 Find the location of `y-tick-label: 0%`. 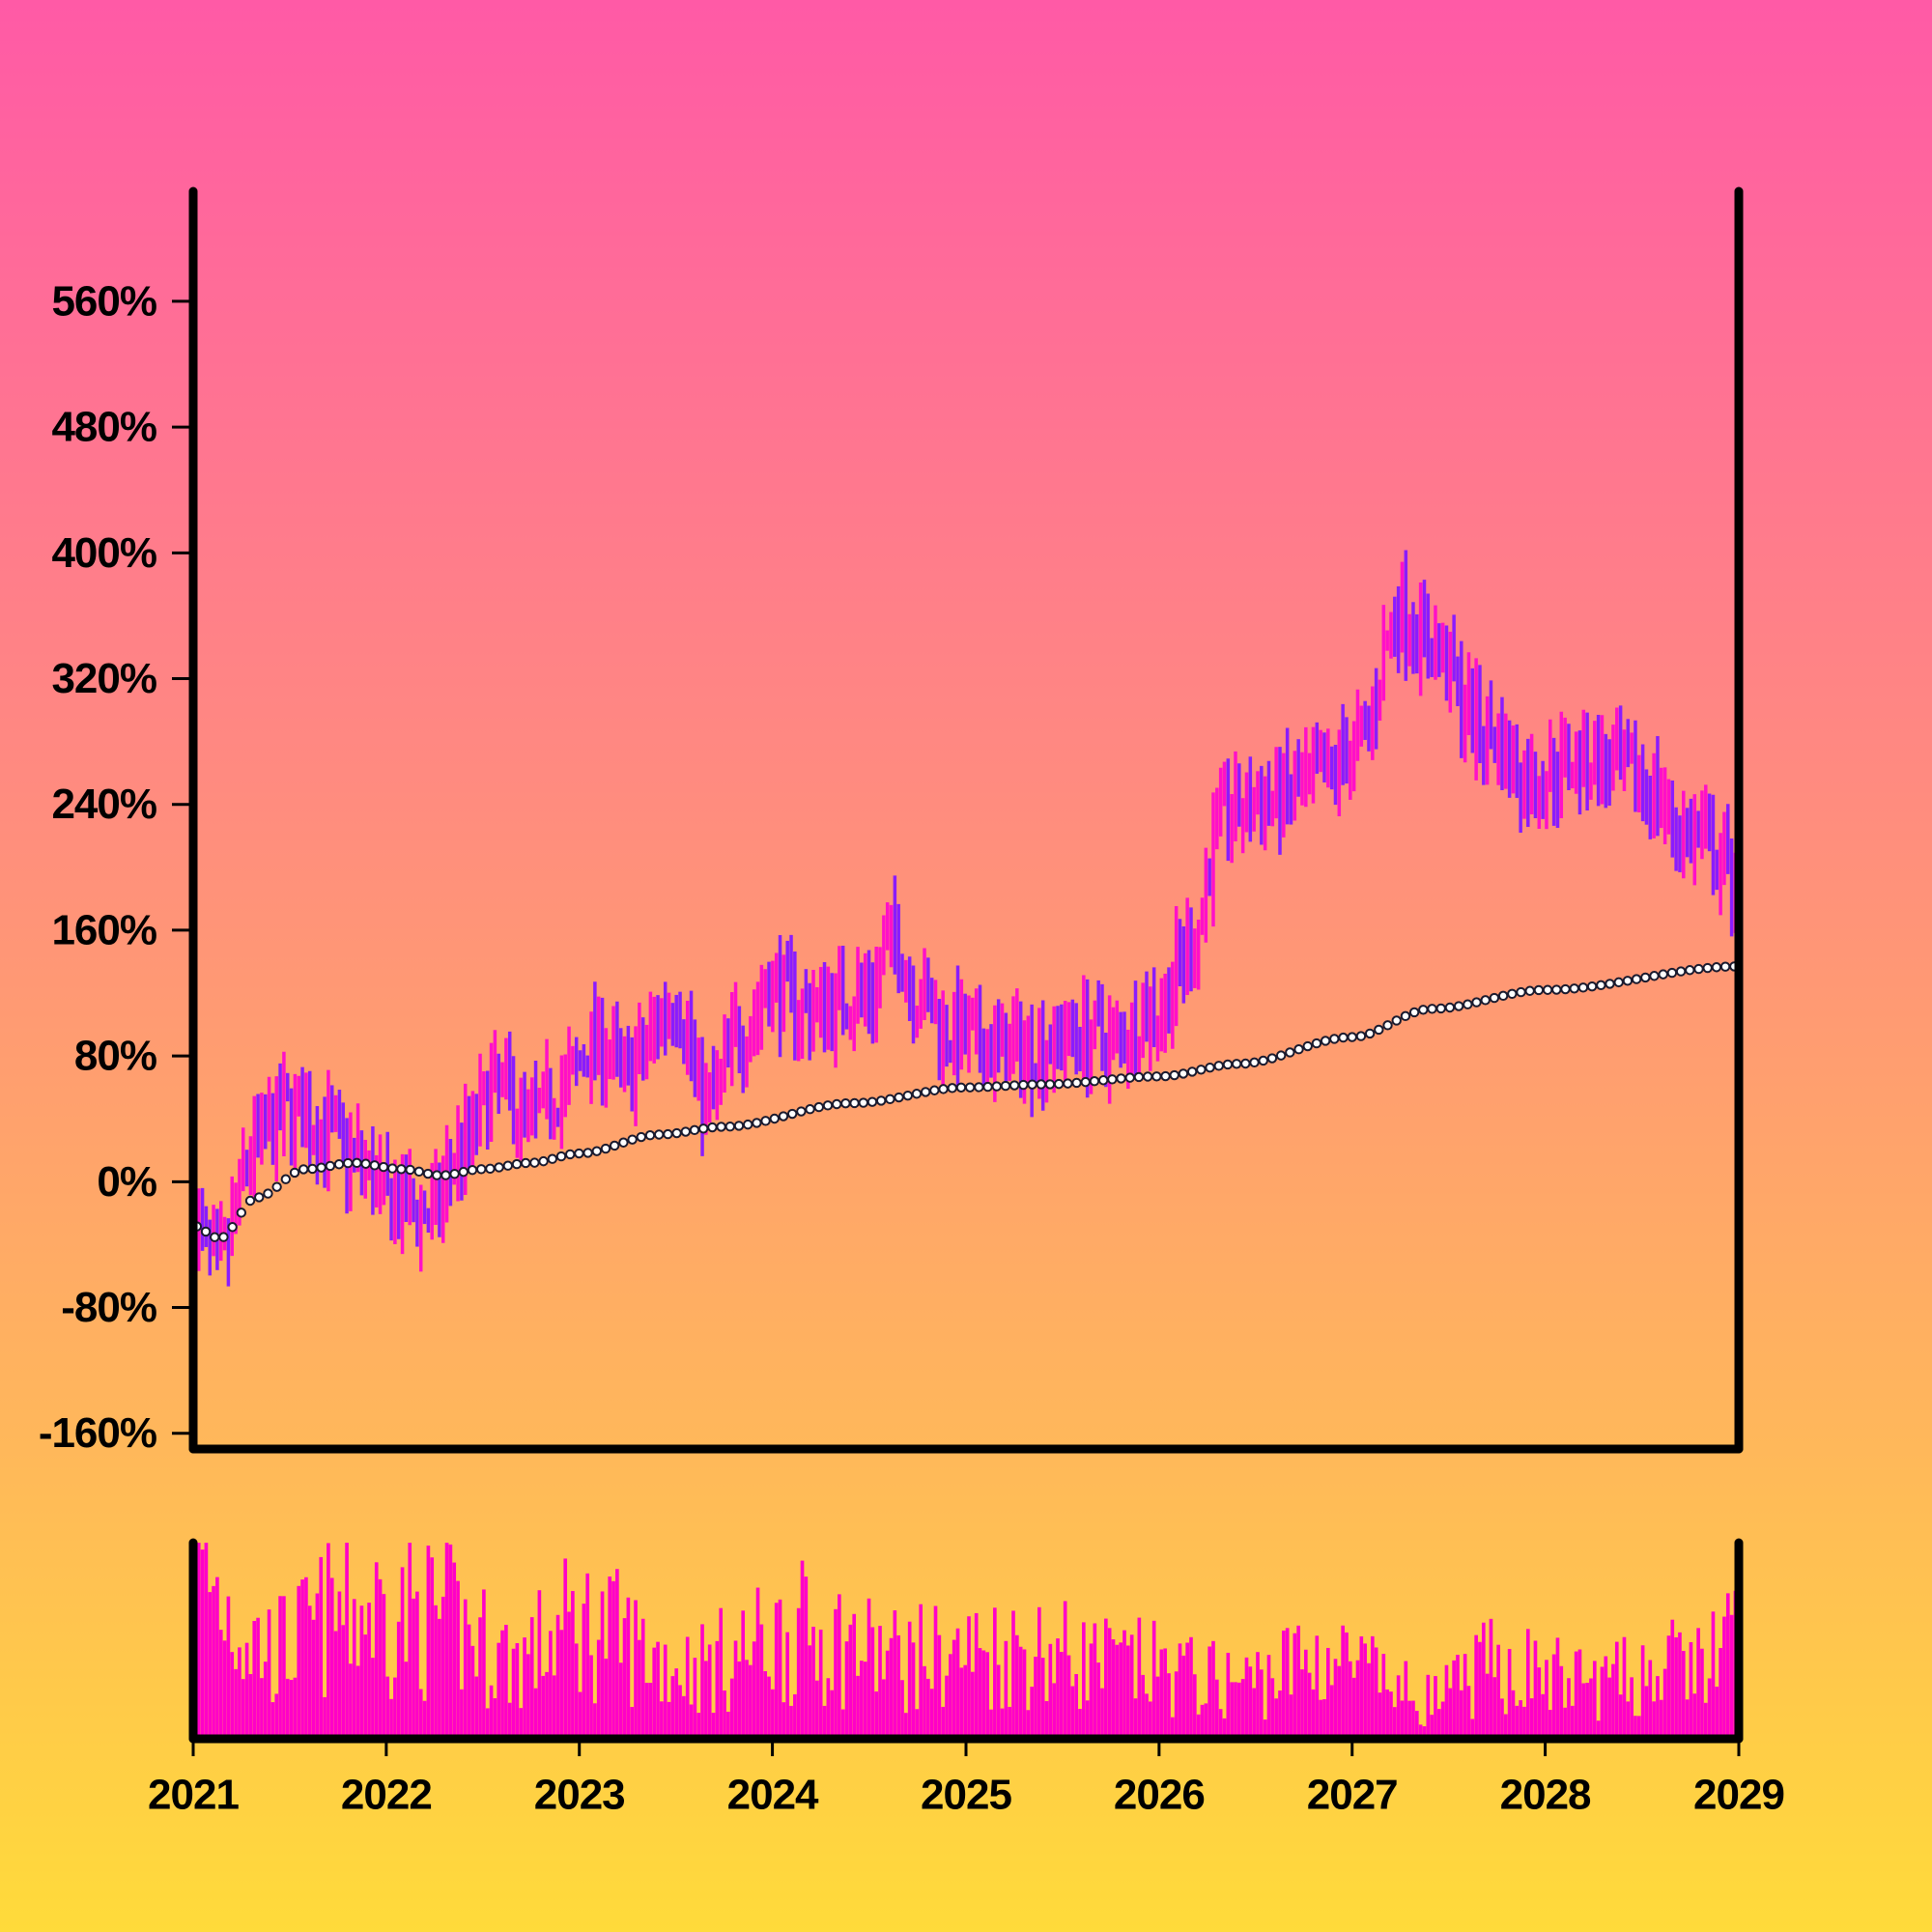

y-tick-label: 0% is located at coordinates (126, 1182).